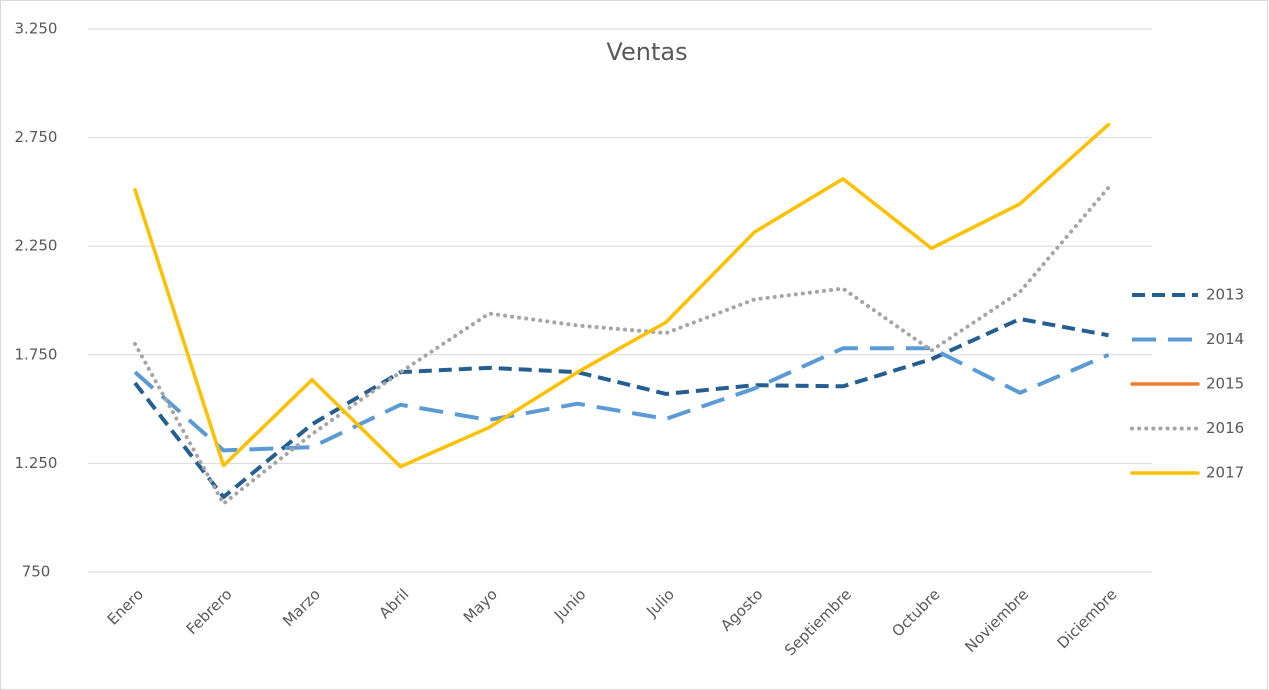 The image size is (1269, 690). What do you see at coordinates (1225, 473) in the screenshot?
I see `legend-label: 2017` at bounding box center [1225, 473].